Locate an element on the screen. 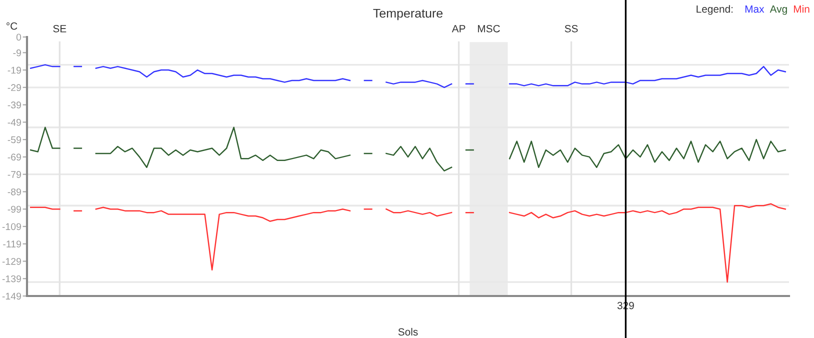 Image resolution: width=814 pixels, height=338 pixels. y-tick-label: -49 is located at coordinates (14, 122).